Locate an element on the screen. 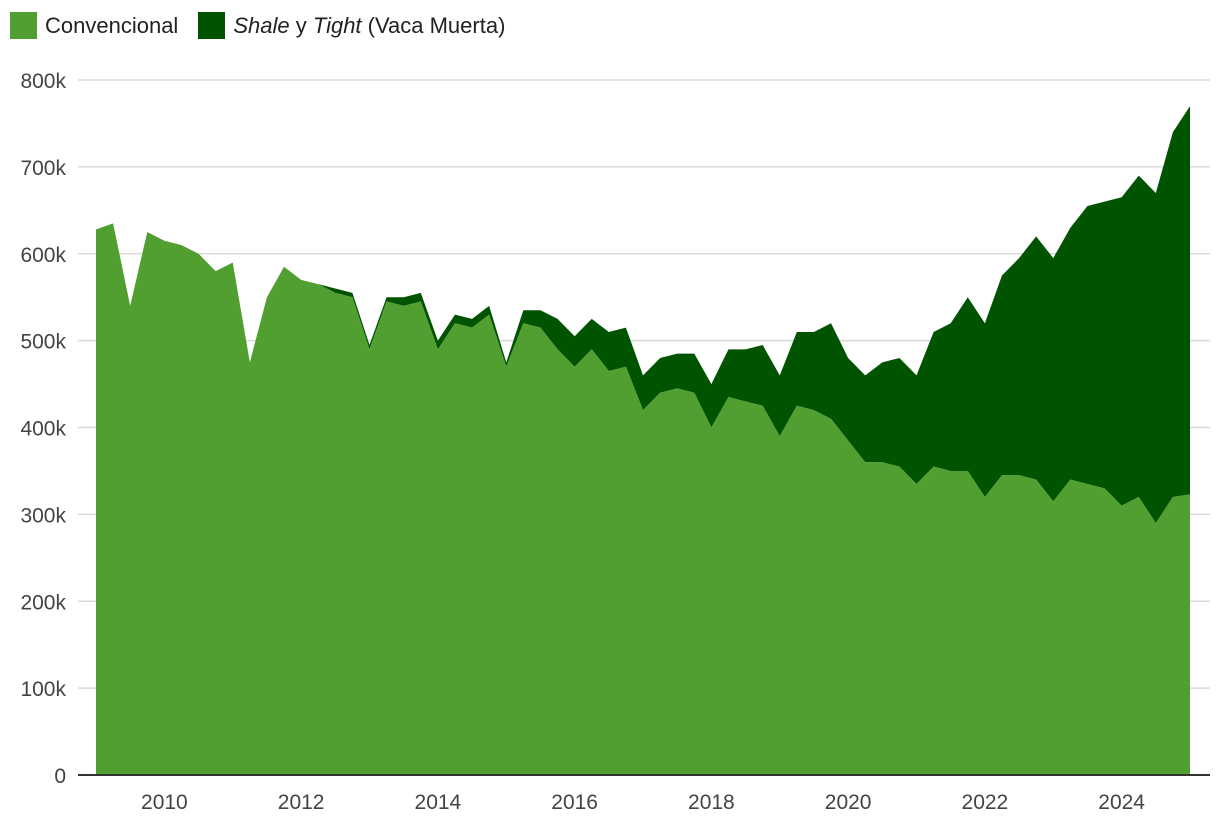 The image size is (1220, 826). x-axis-tick-labels: 2010 2012 2014 2016 2018 2020 2022 2024 is located at coordinates (643, 802).